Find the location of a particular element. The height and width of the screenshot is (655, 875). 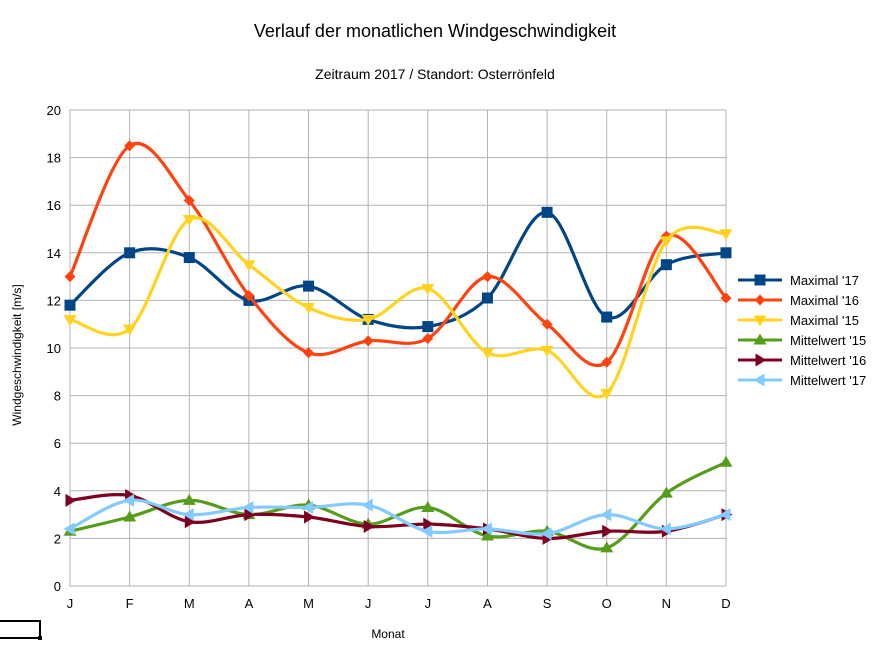

y-axis-label: Windgeschwindigkeit [m/s] is located at coordinates (17, 354).